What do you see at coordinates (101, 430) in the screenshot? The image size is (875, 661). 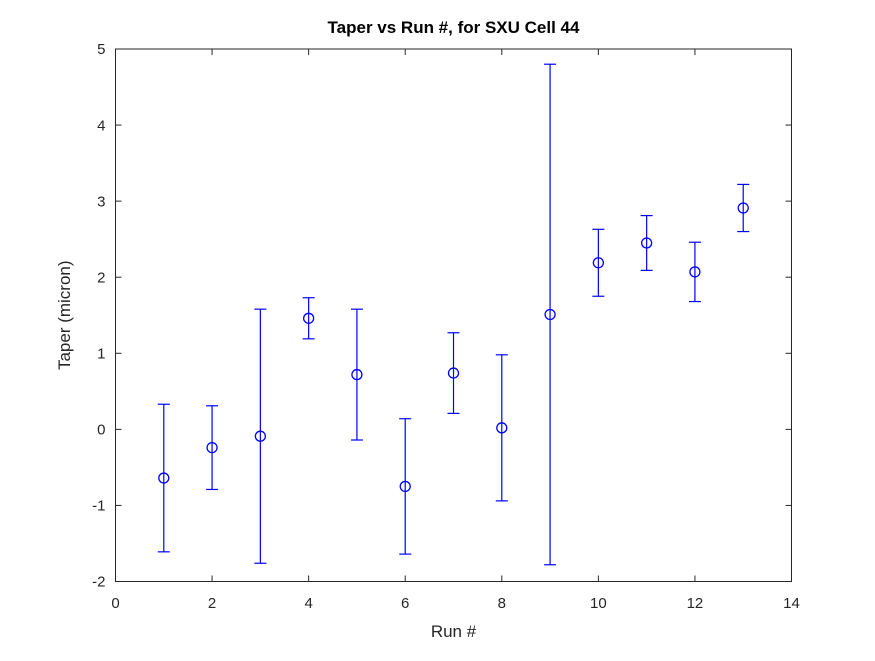 I see `y-tick-label: 0` at bounding box center [101, 430].